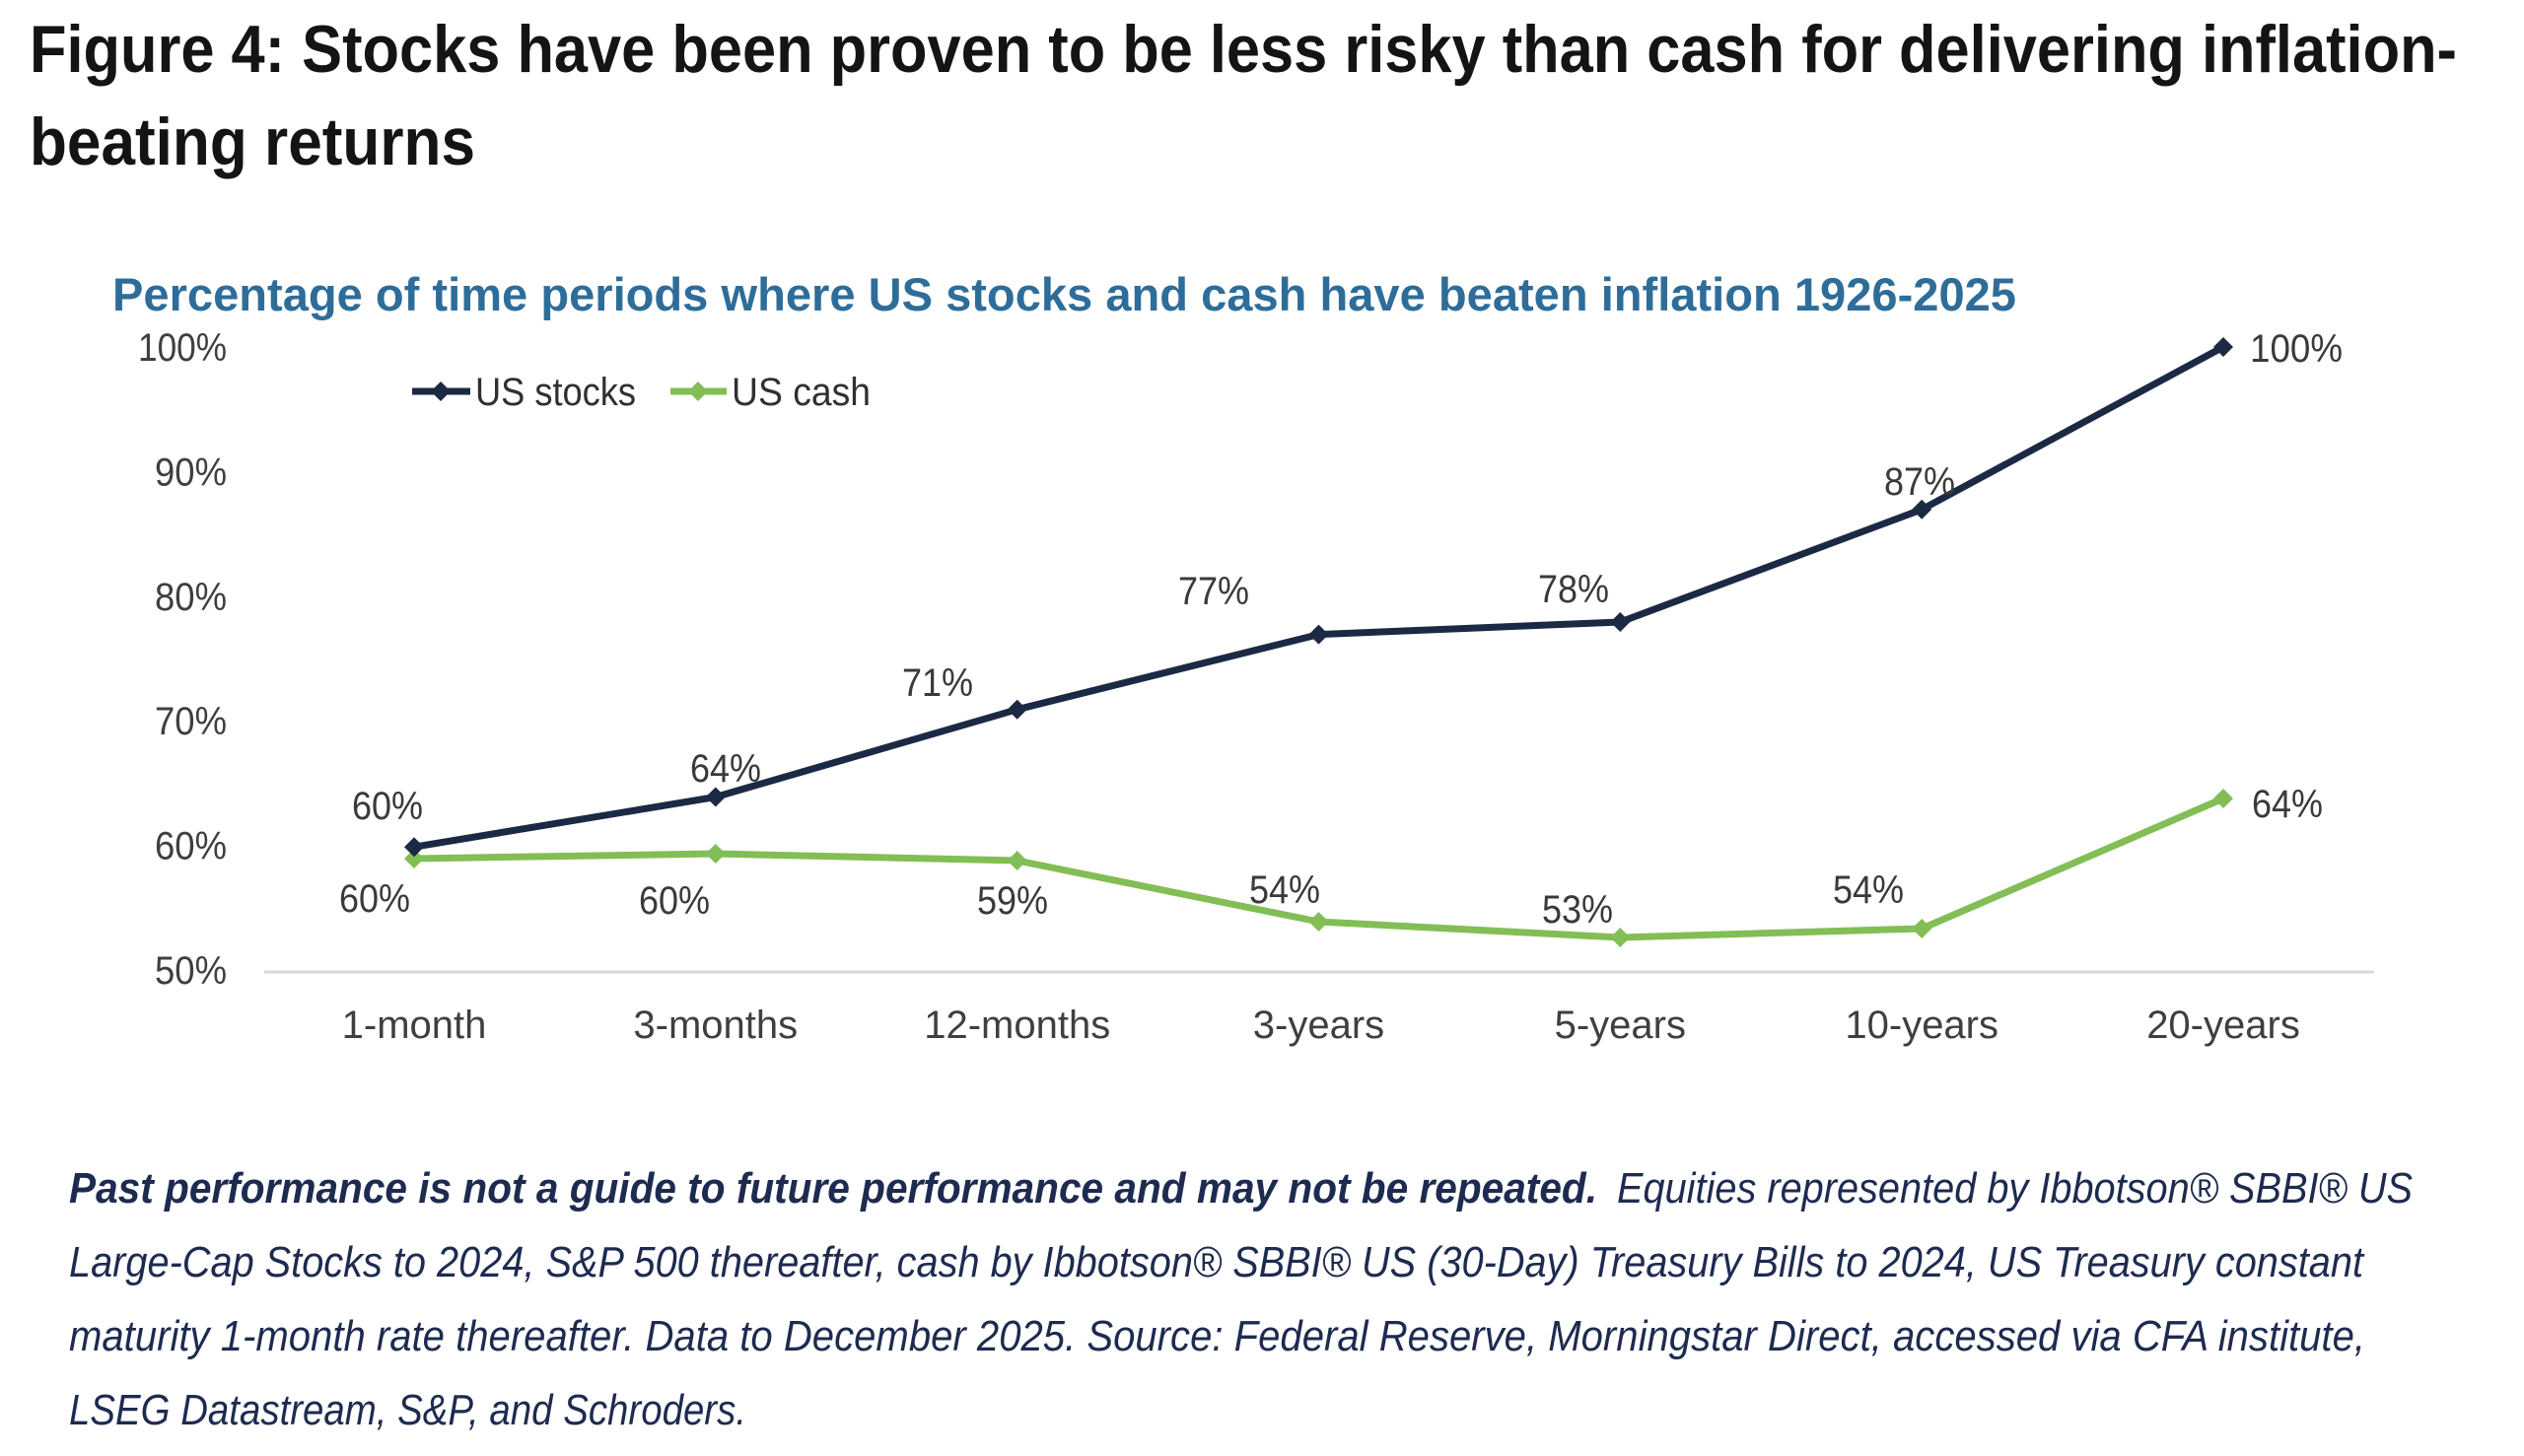 Image resolution: width=2524 pixels, height=1456 pixels. What do you see at coordinates (1017, 1025) in the screenshot?
I see `svg-text: 12-months` at bounding box center [1017, 1025].